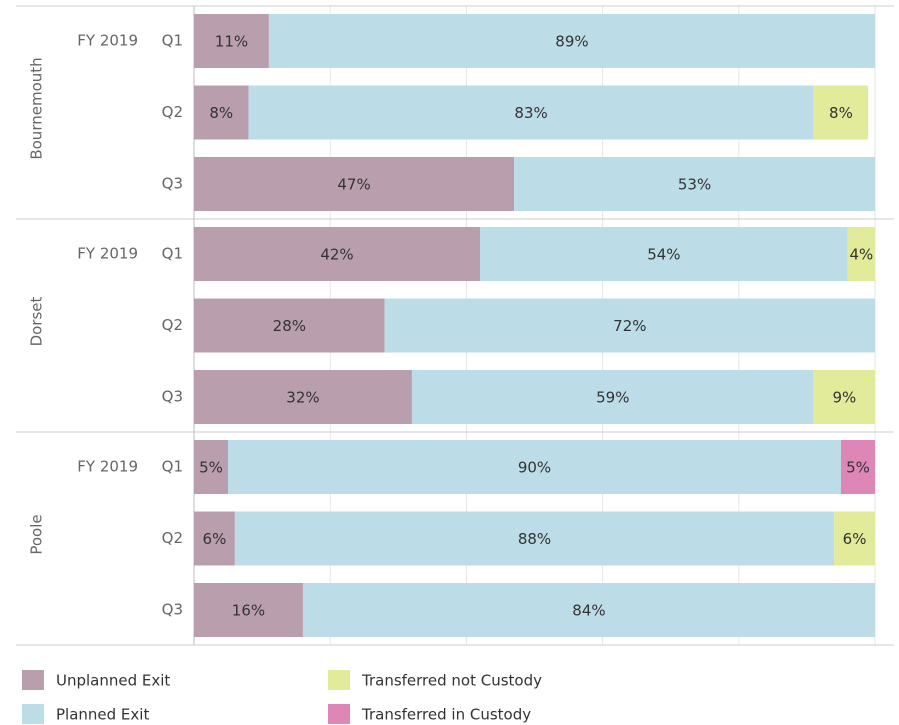  I want to click on data-label: 11%, so click(231, 42).